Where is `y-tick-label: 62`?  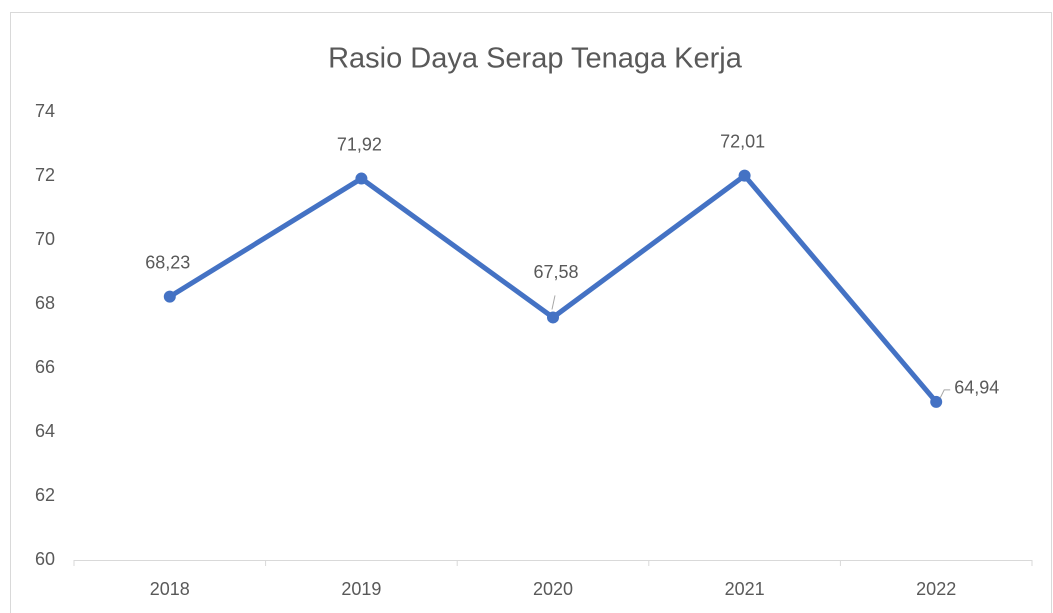 y-tick-label: 62 is located at coordinates (45, 495).